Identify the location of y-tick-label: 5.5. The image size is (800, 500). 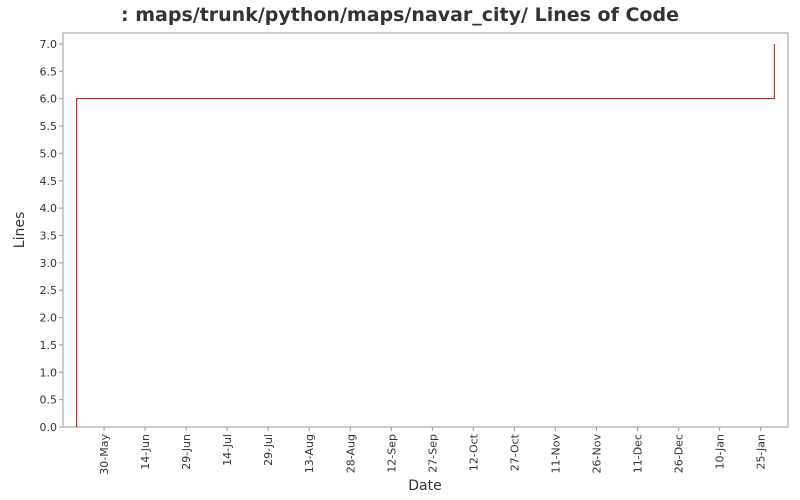
(49, 126).